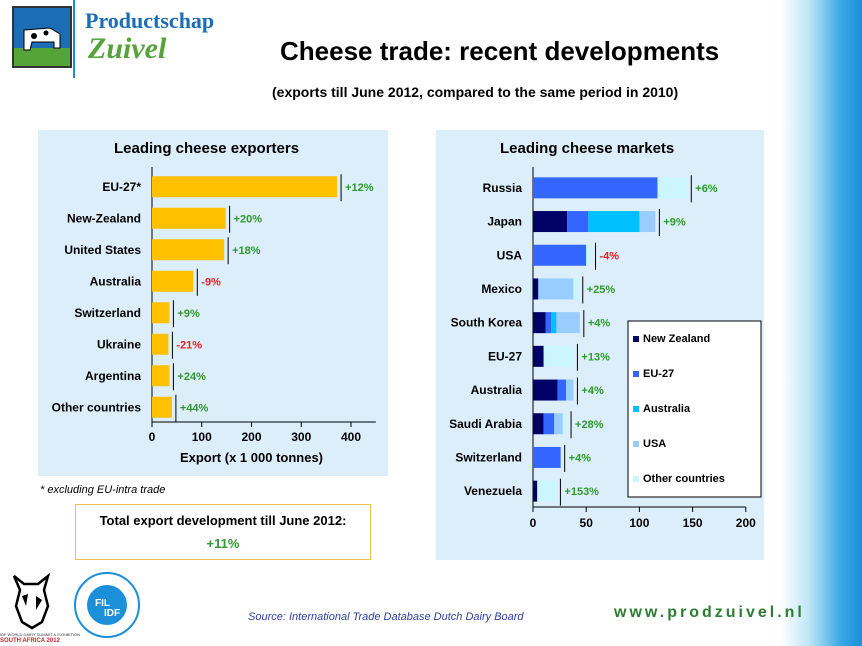  I want to click on markets-legend-label: Other countries, so click(684, 479).